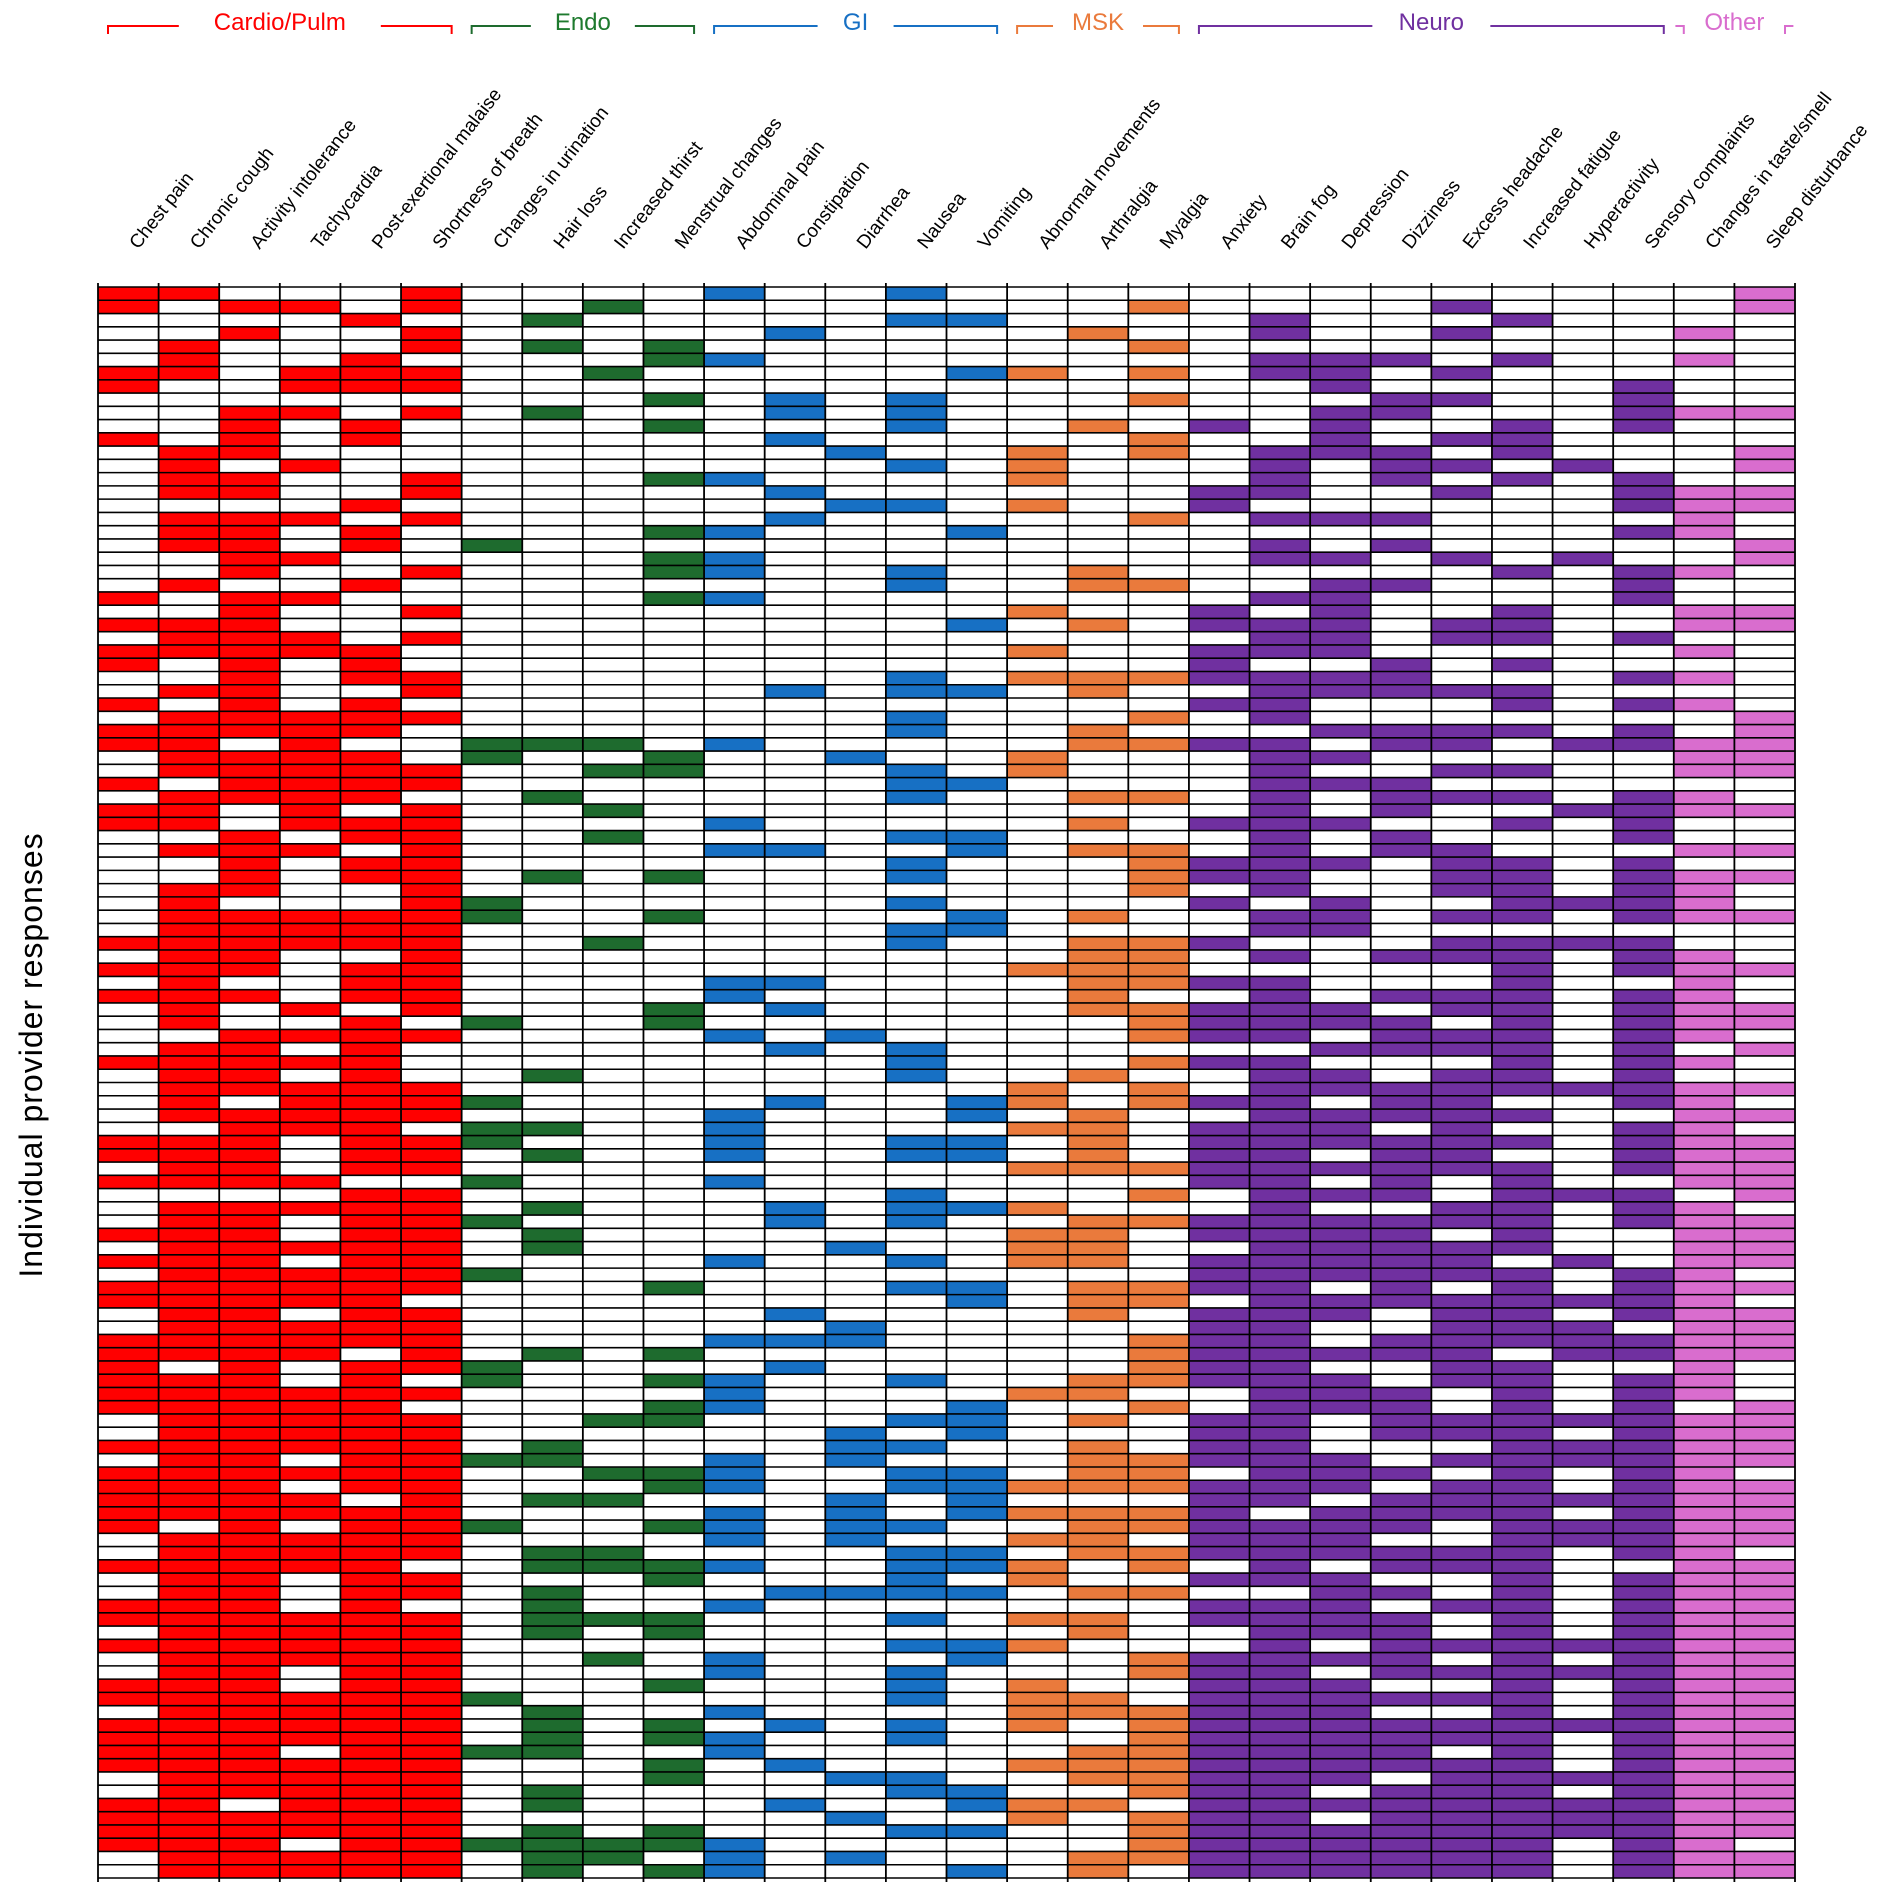  What do you see at coordinates (1700, 181) in the screenshot?
I see `column-label-sensory-complaints: Sensory complaints` at bounding box center [1700, 181].